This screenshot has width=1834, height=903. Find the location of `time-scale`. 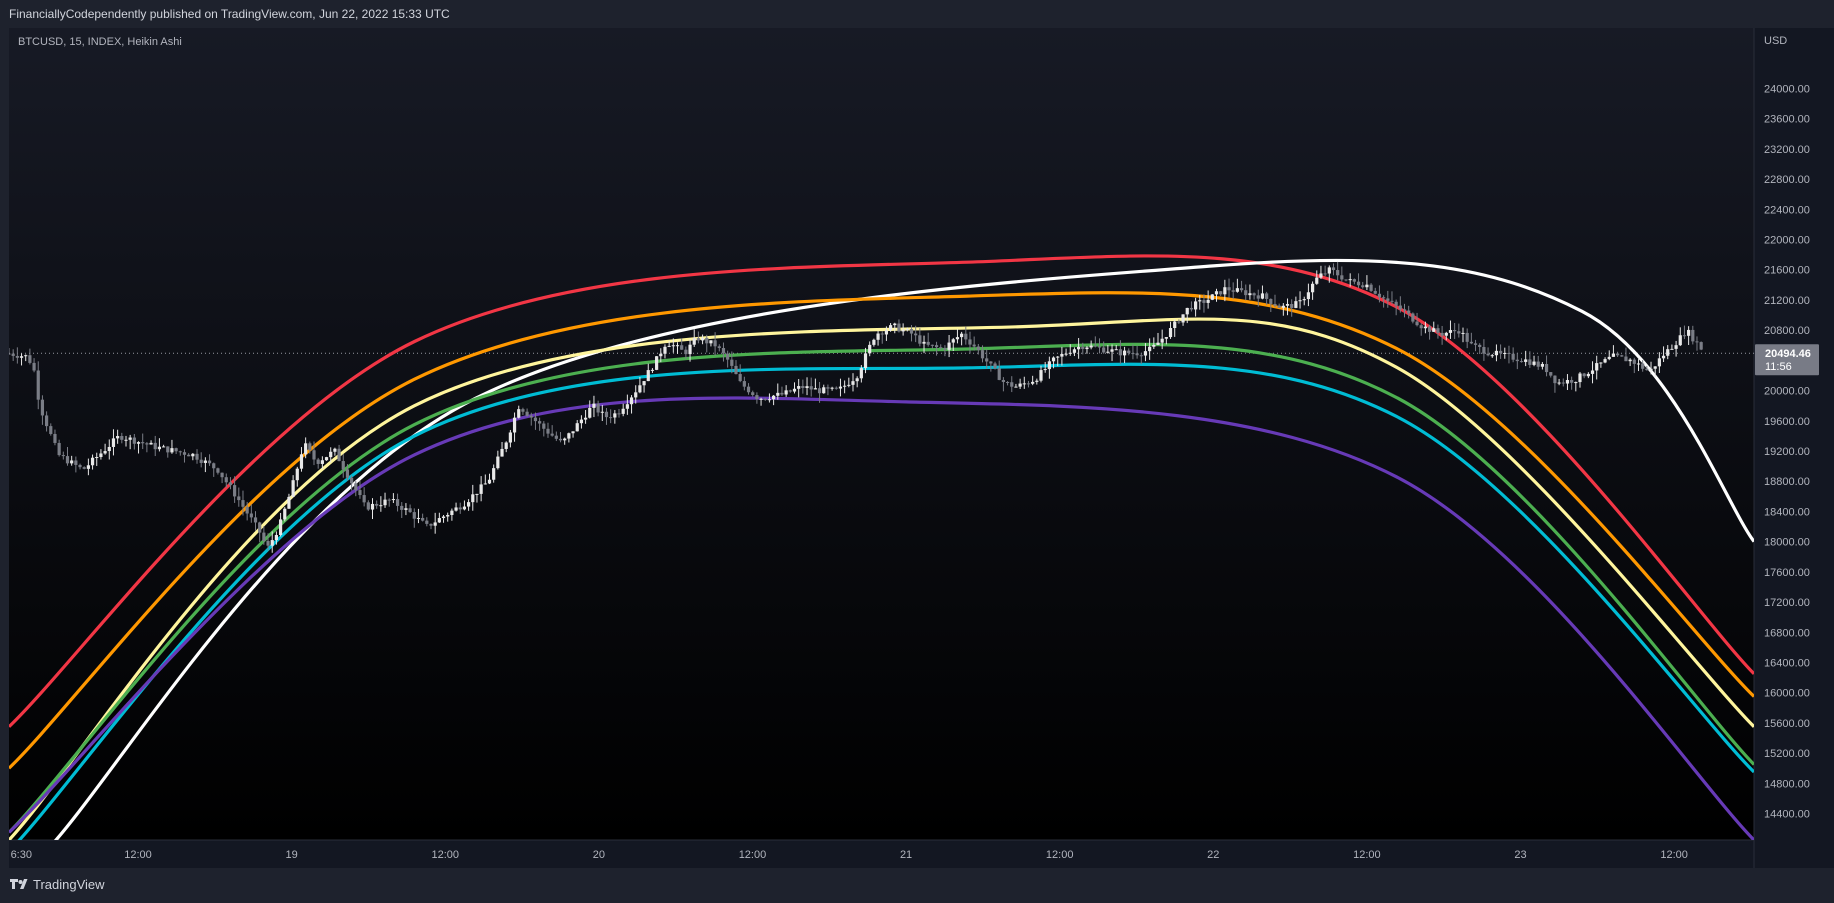

time-scale is located at coordinates (881, 854).